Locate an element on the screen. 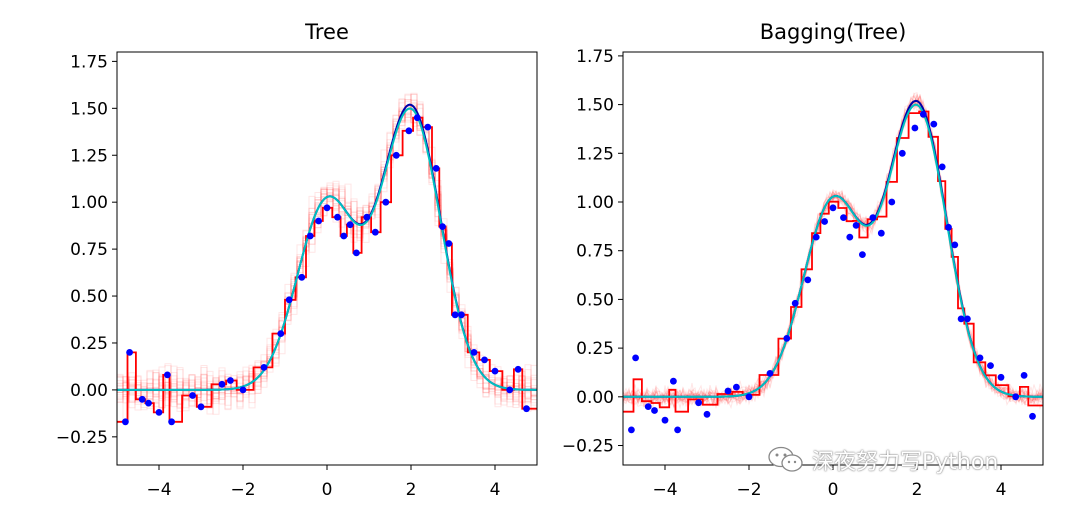 Image resolution: width=1080 pixels, height=514 pixels. chart-title: Tree is located at coordinates (326, 32).